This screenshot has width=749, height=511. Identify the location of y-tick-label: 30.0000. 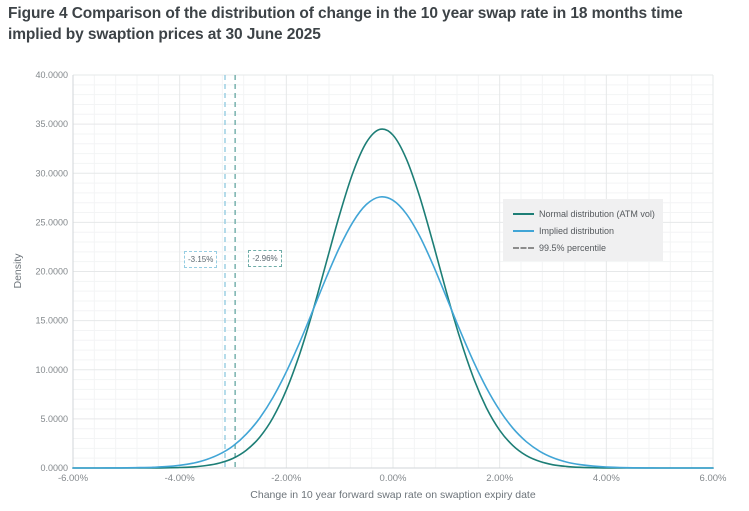
(51, 173).